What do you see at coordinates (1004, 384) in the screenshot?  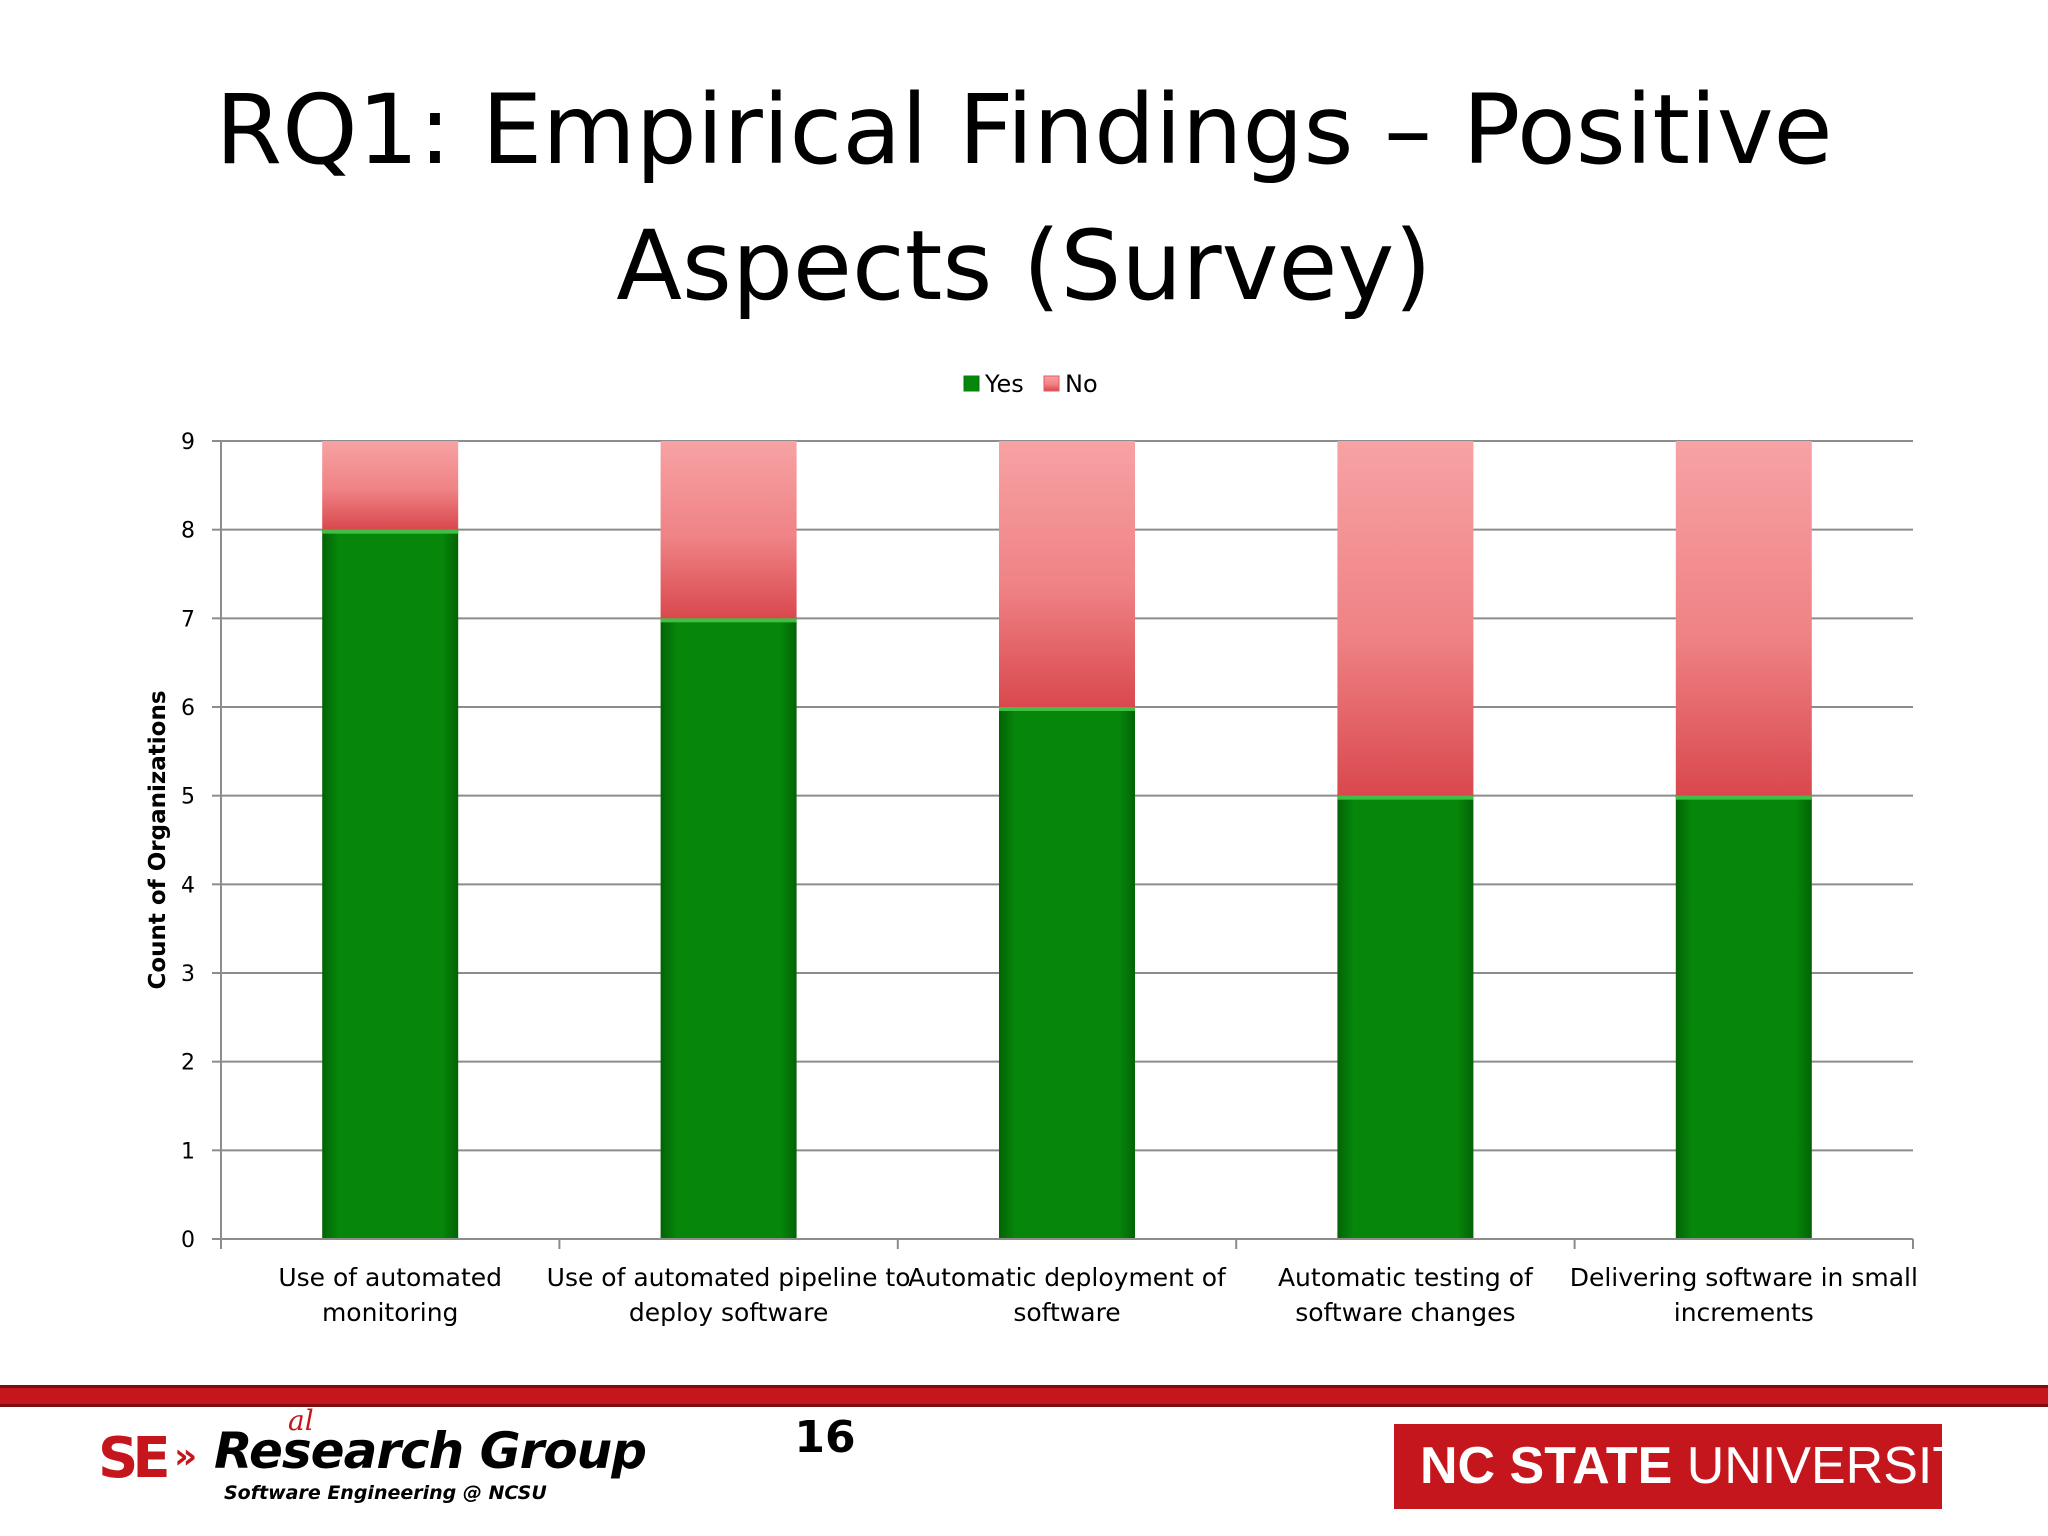 I see `legend-label-yes: Yes` at bounding box center [1004, 384].